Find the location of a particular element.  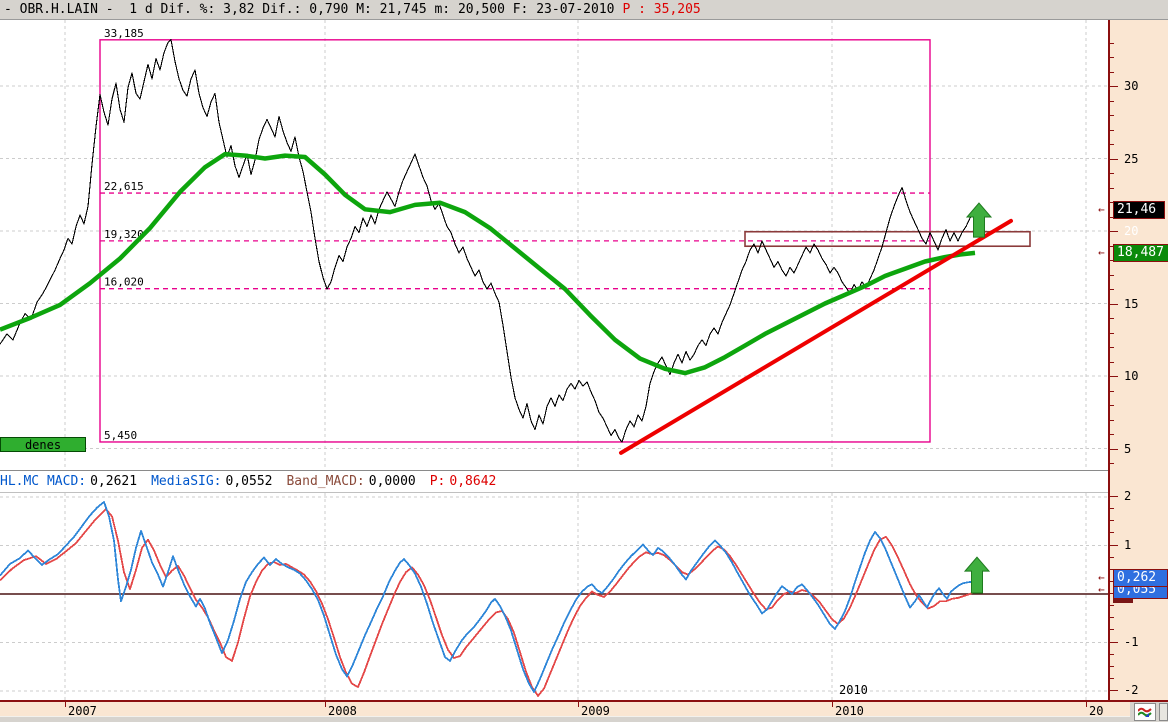

macd-buy-arrow is located at coordinates (977, 575).